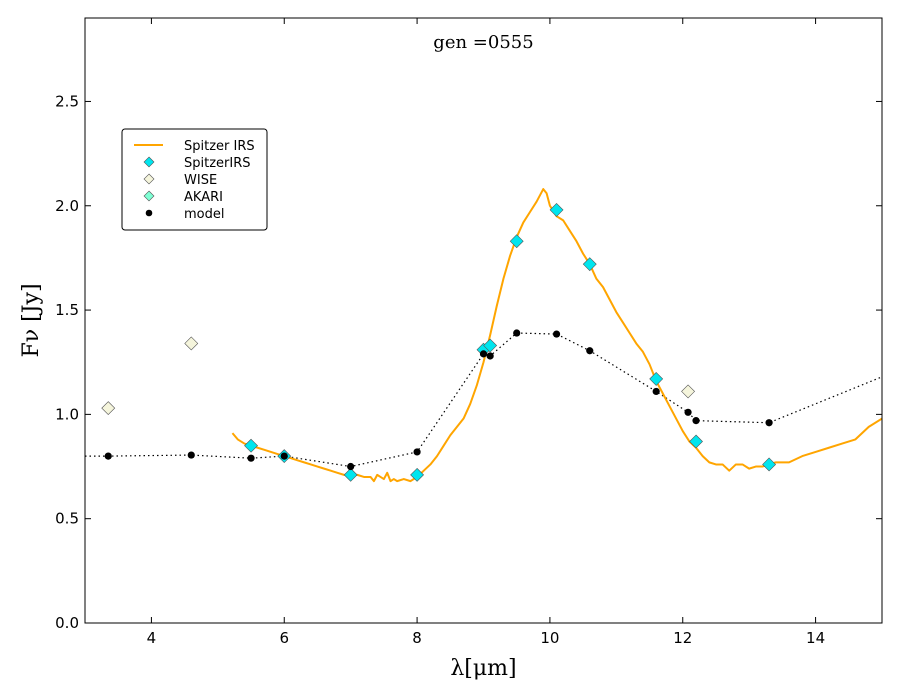  I want to click on legend-label: Spitzer IRS, so click(219, 146).